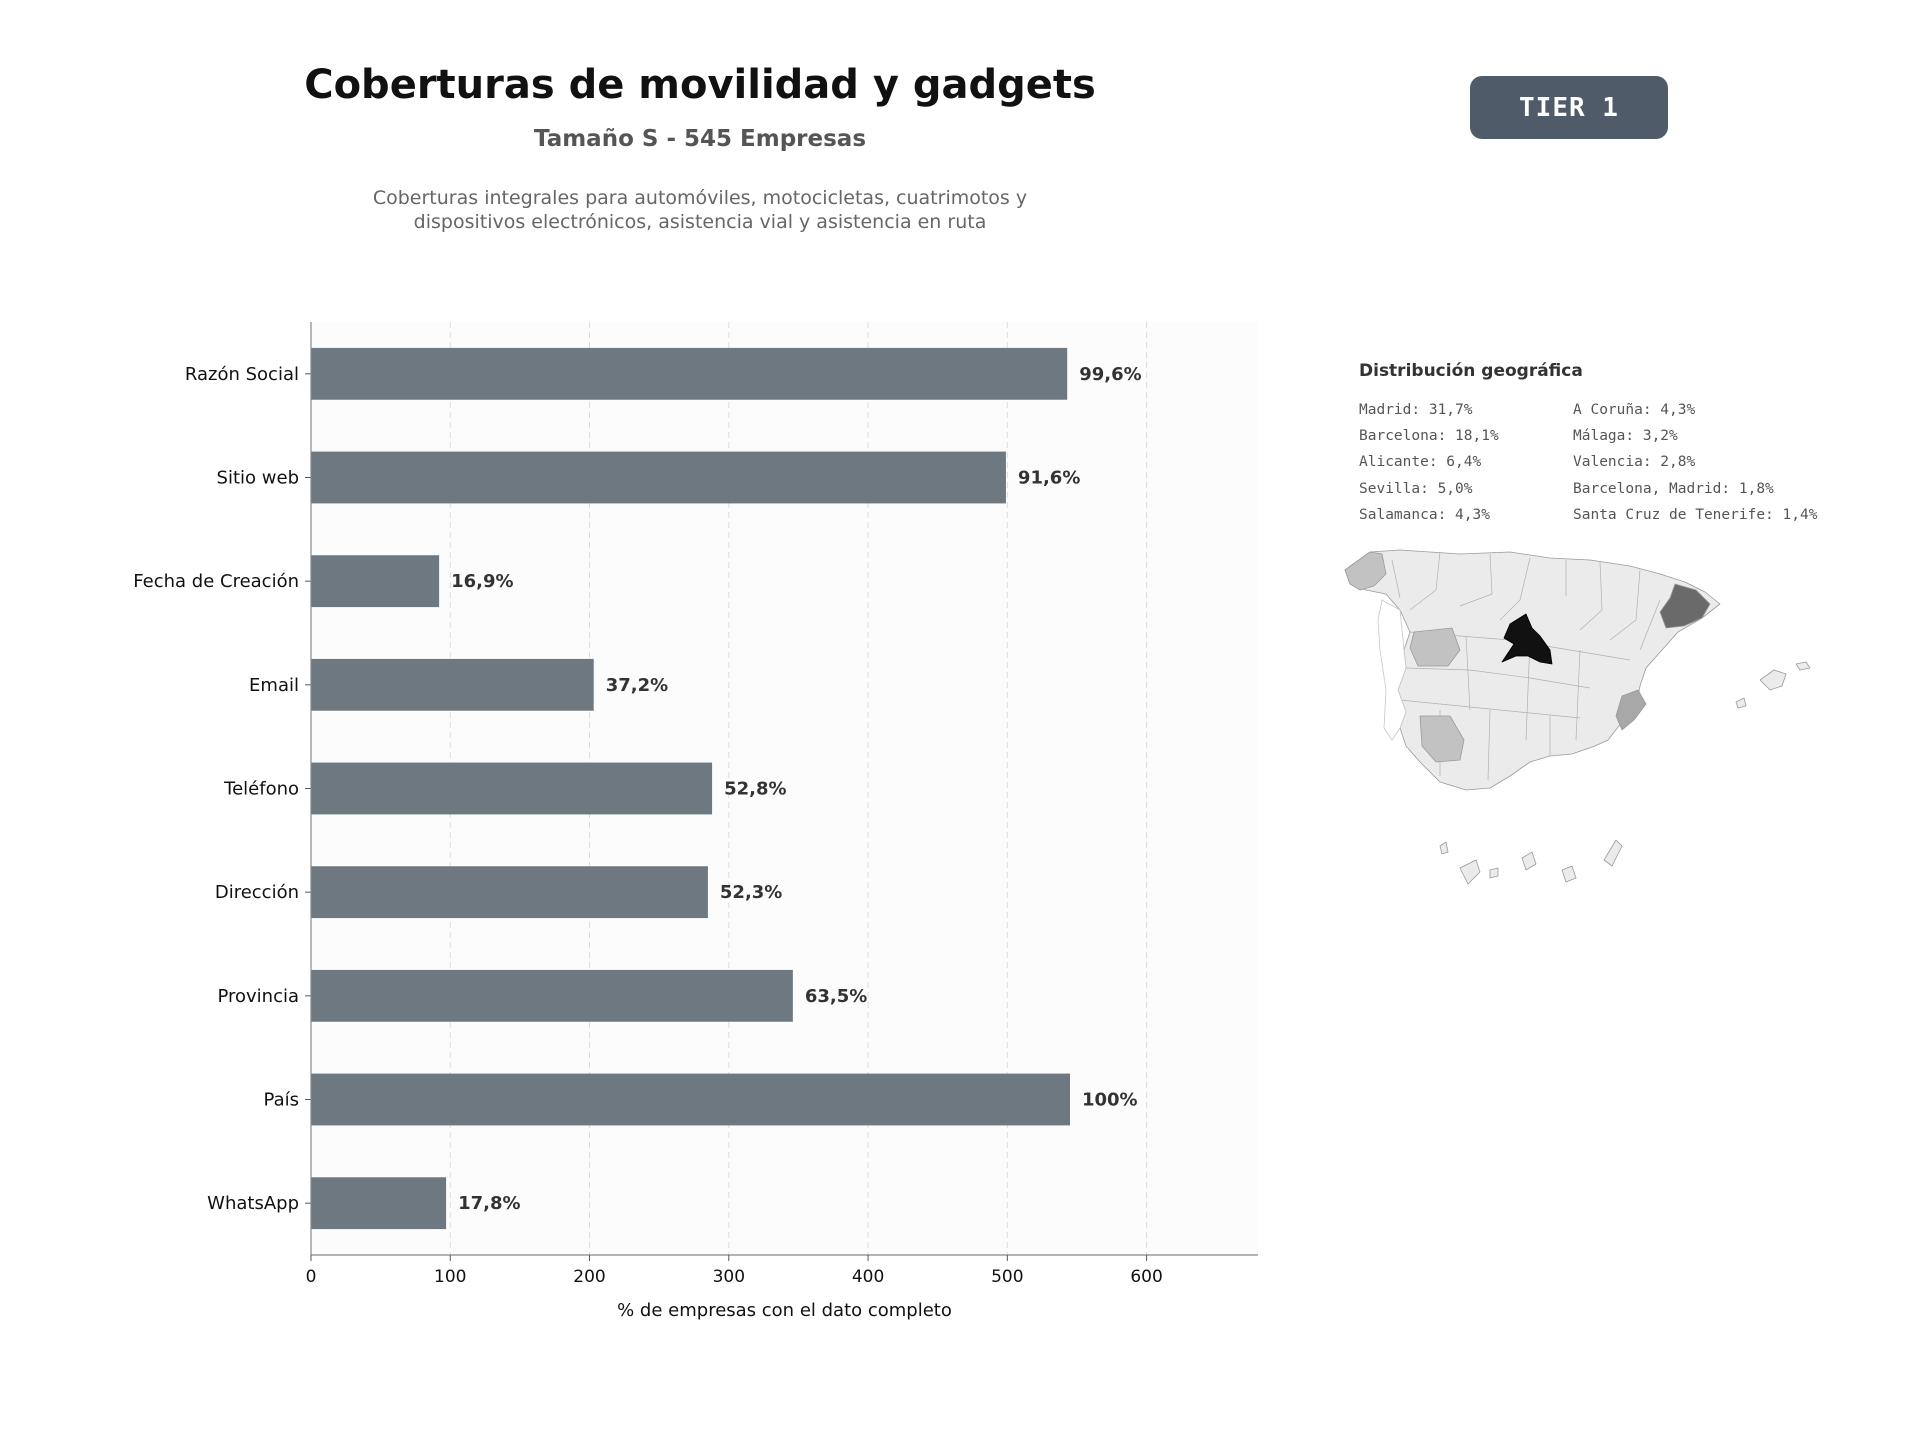 Image resolution: width=1920 pixels, height=1440 pixels. Describe the element at coordinates (1634, 410) in the screenshot. I see `geo-item: A Coruña: 4,3%` at that location.